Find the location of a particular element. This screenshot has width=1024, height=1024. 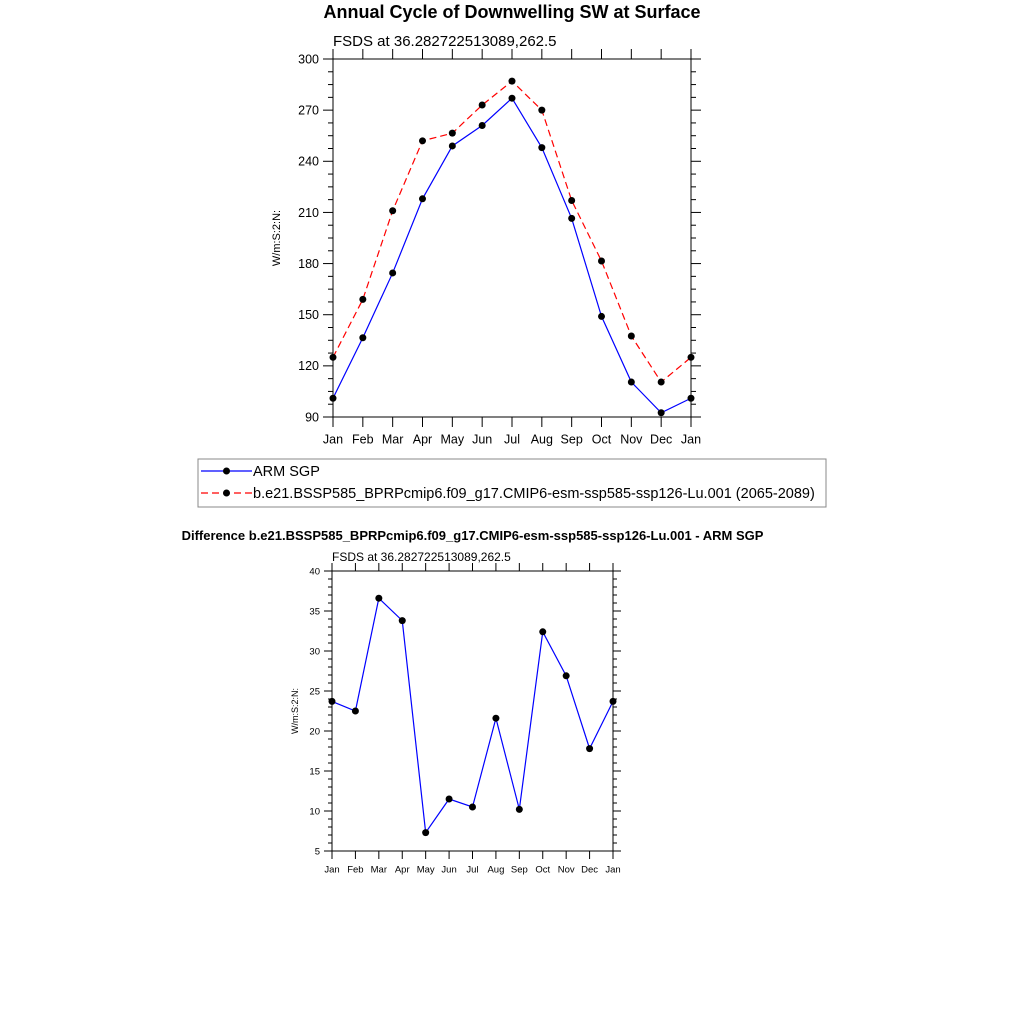

chart-0-ytick-label: 90 is located at coordinates (312, 417).